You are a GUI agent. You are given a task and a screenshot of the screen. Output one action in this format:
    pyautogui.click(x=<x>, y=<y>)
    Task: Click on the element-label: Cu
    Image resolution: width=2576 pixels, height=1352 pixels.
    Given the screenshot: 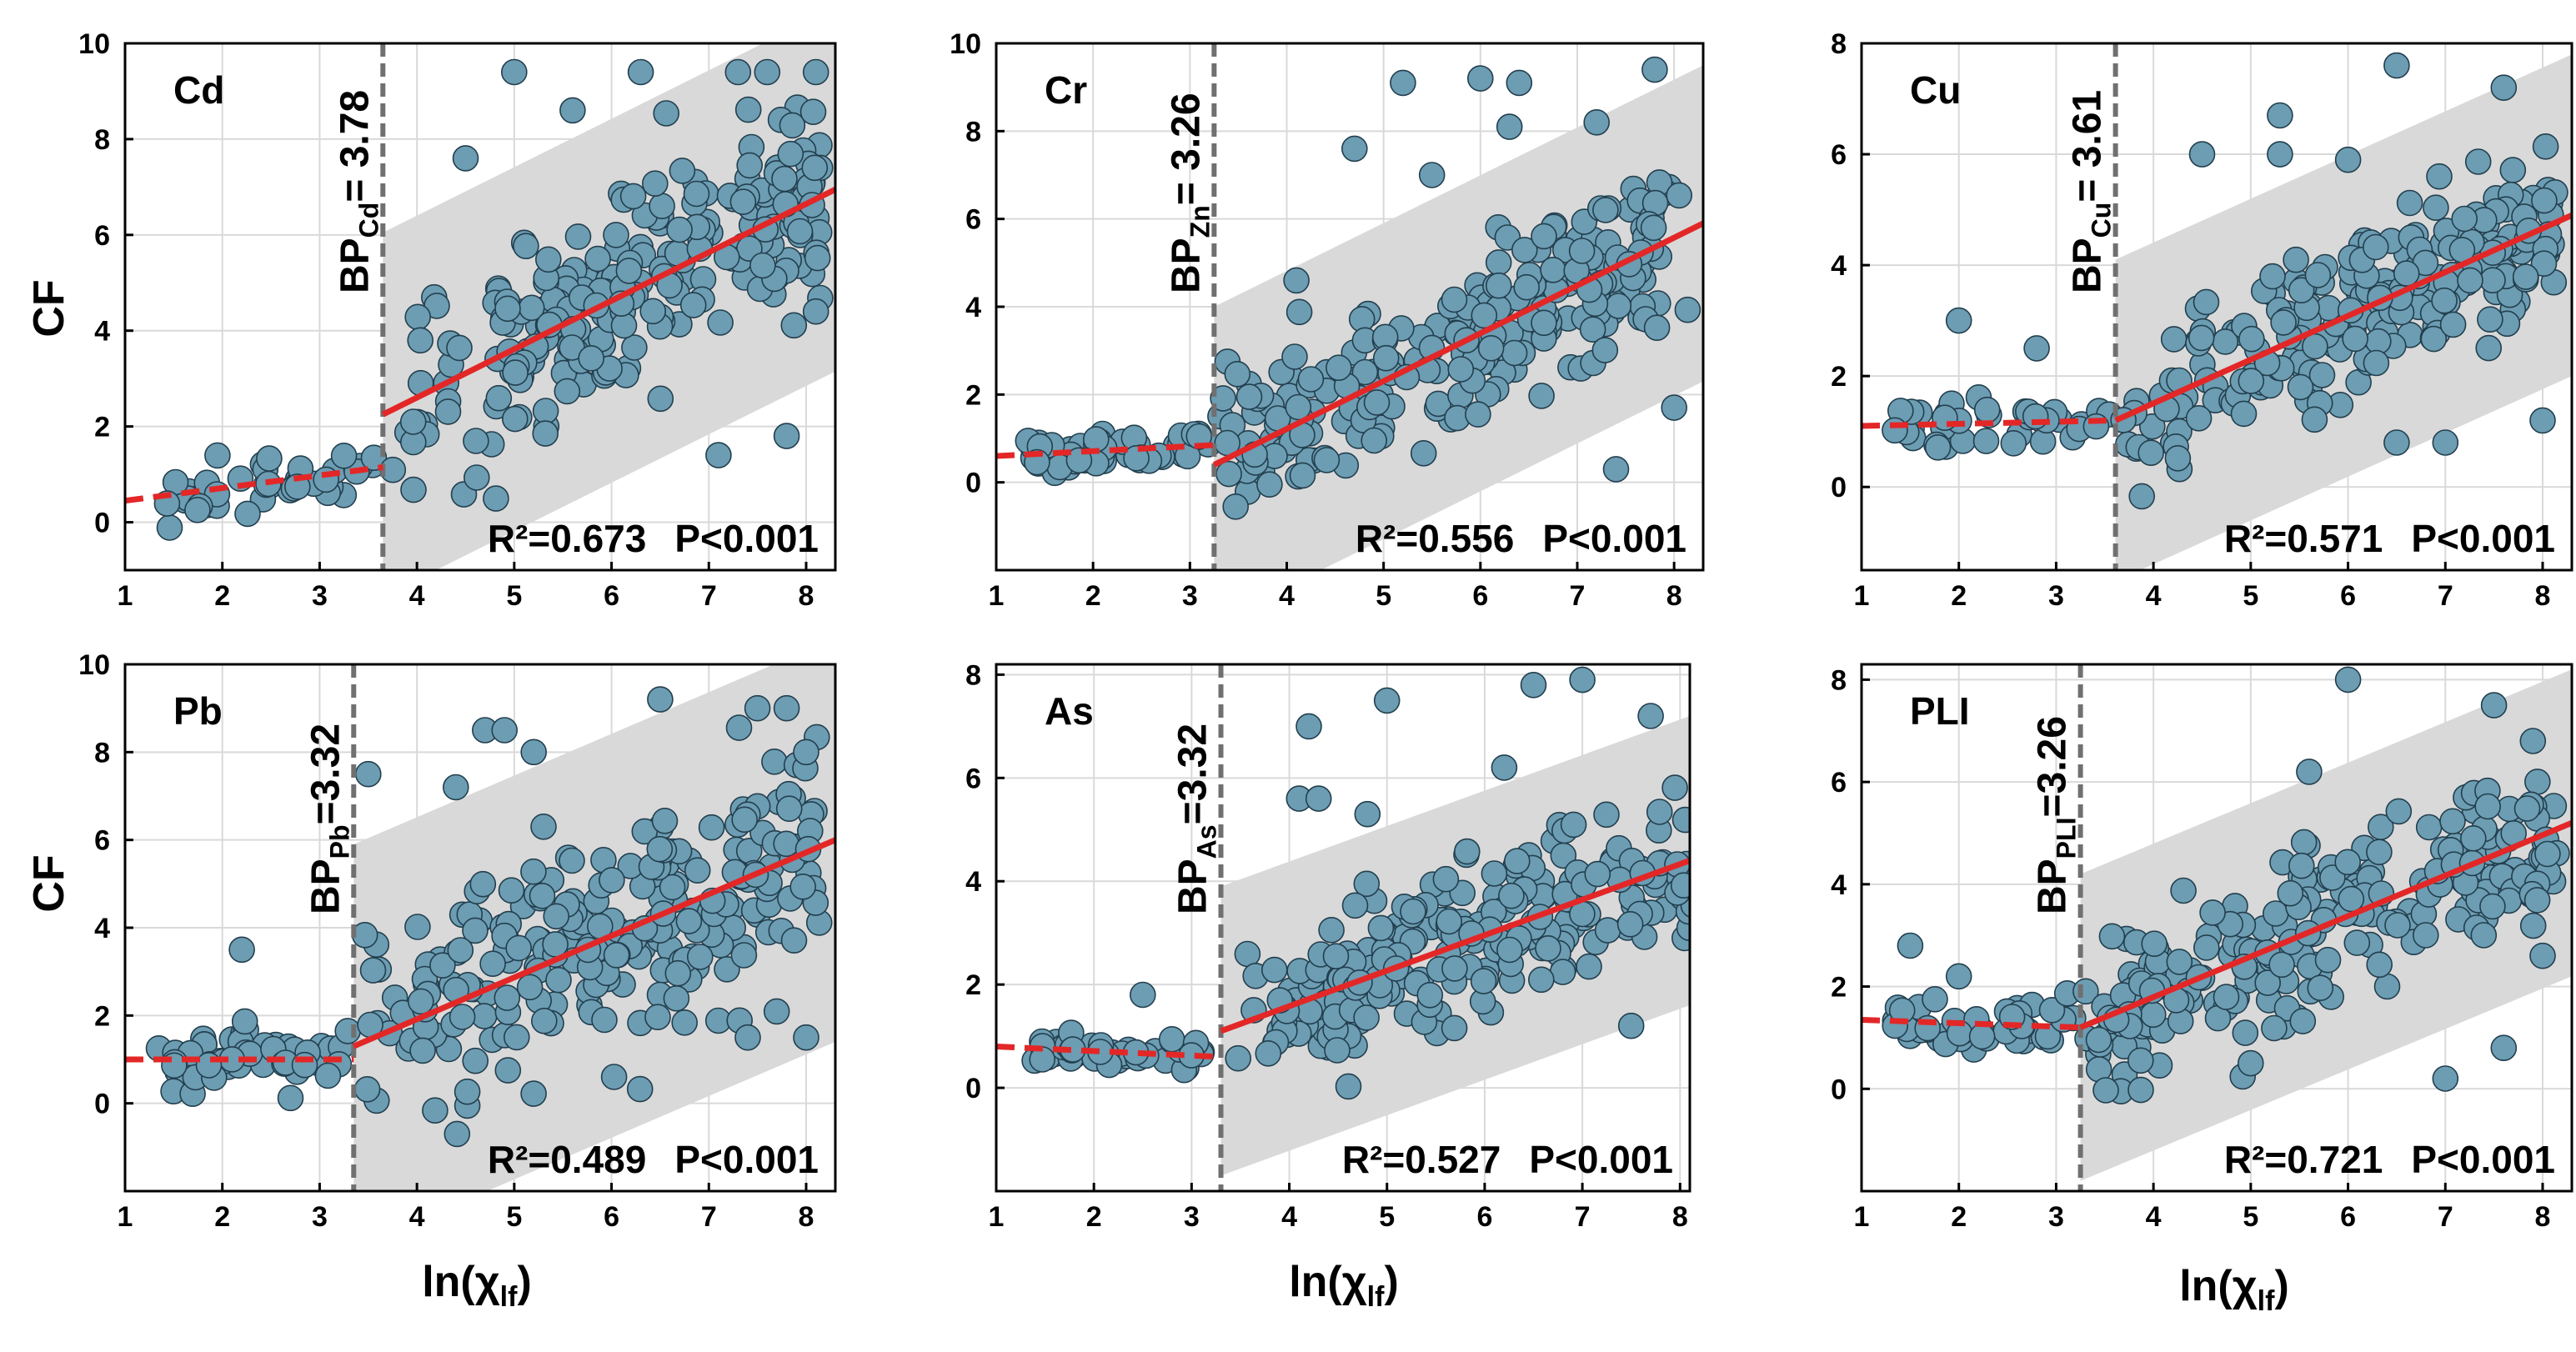 What is the action you would take?
    pyautogui.click(x=1935, y=90)
    